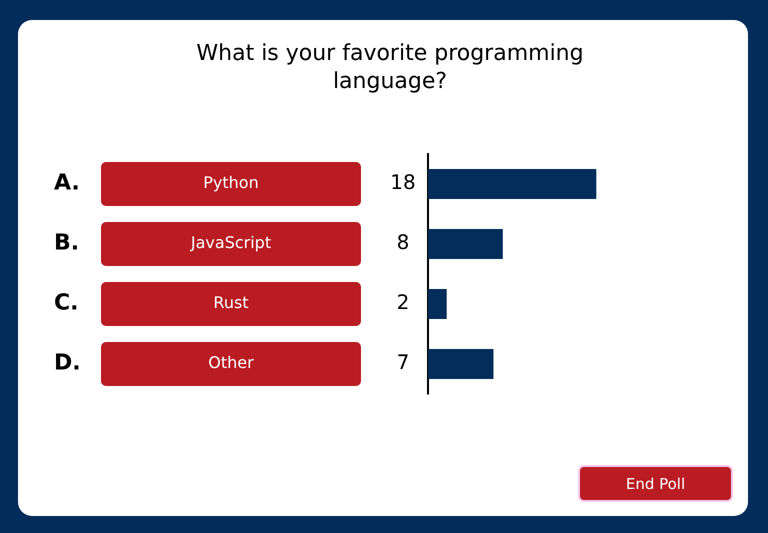 The image size is (768, 533). What do you see at coordinates (403, 242) in the screenshot?
I see `data-label: 8` at bounding box center [403, 242].